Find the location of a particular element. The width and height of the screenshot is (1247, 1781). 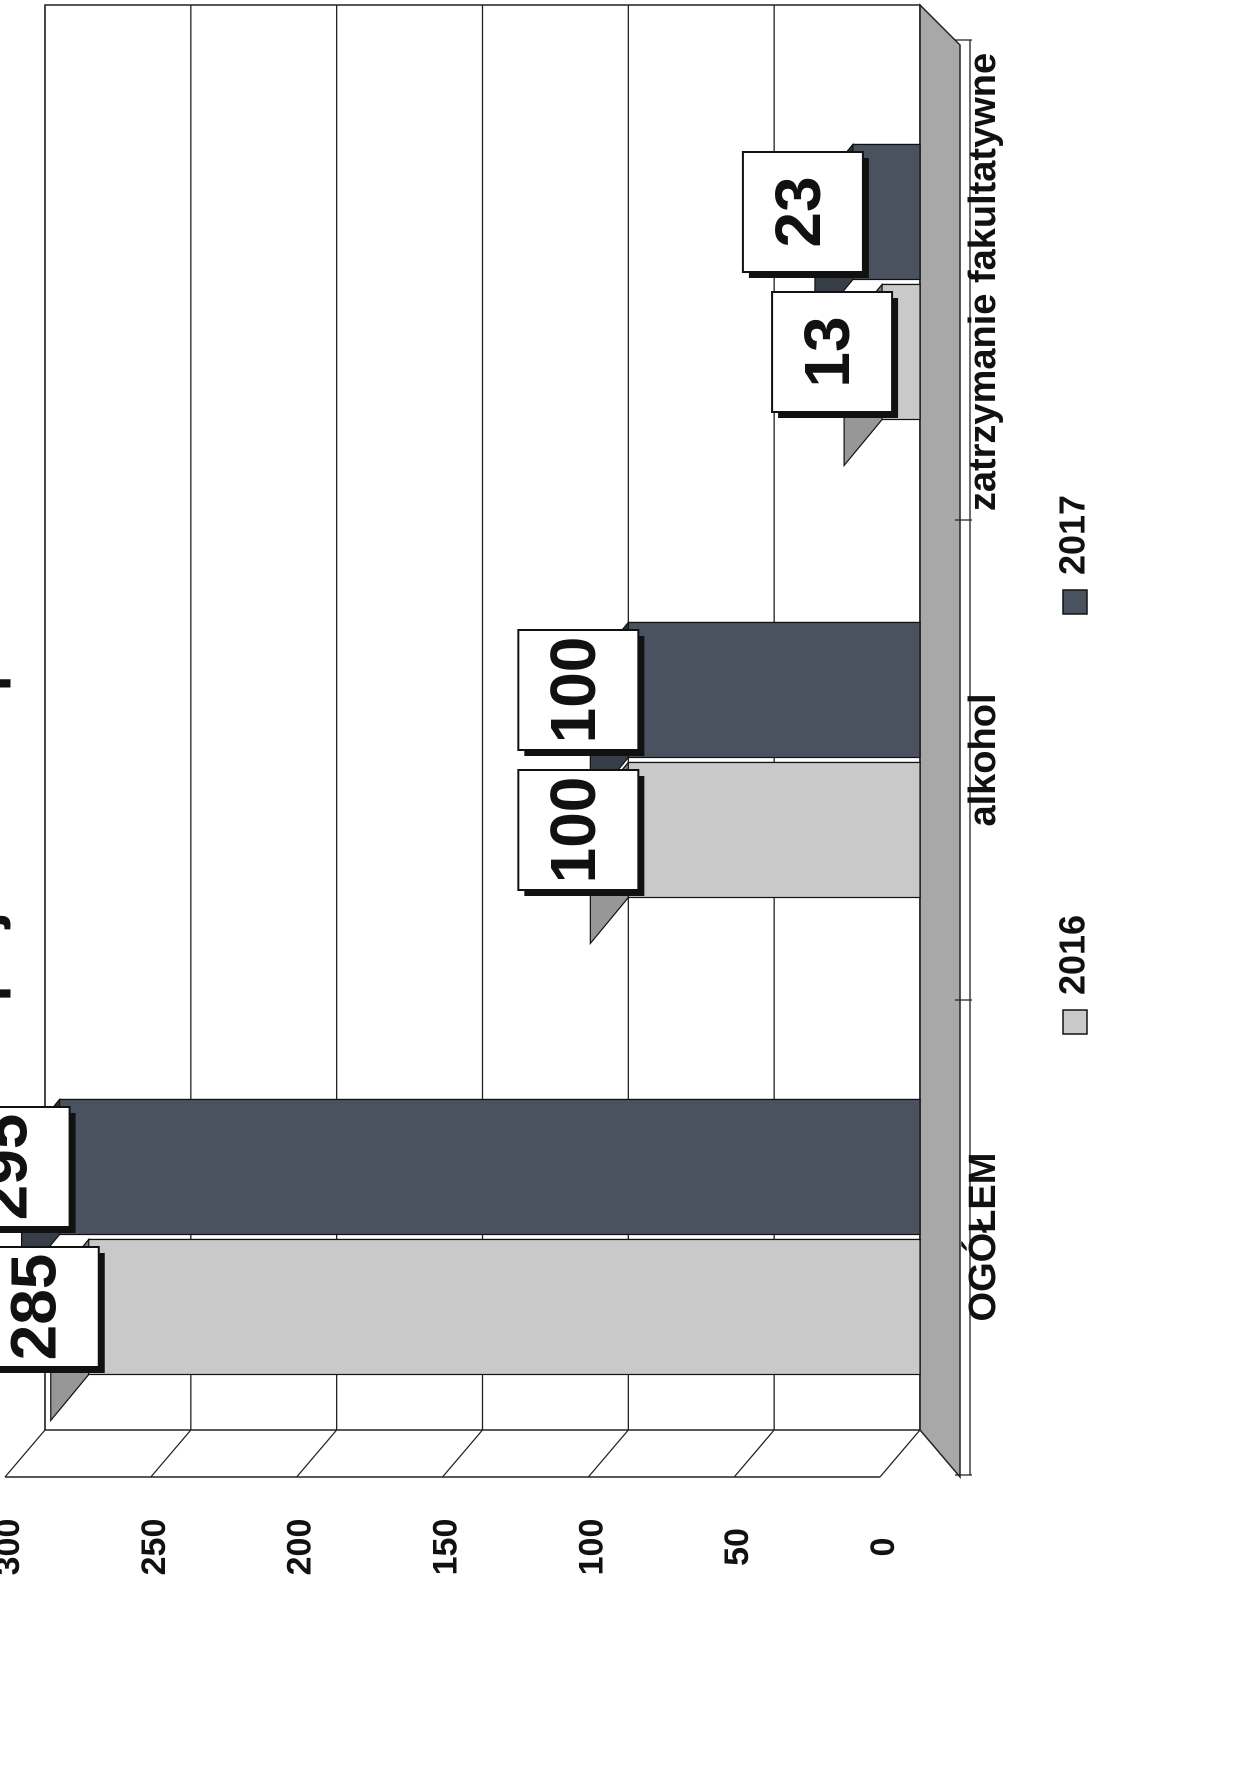

legend-label: 2017 is located at coordinates (1072, 535).